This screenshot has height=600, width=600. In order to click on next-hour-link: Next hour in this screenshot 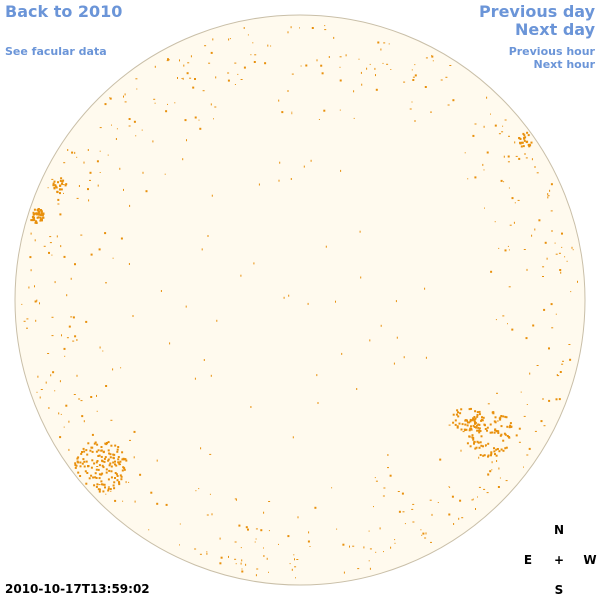, I will do `click(564, 64)`.